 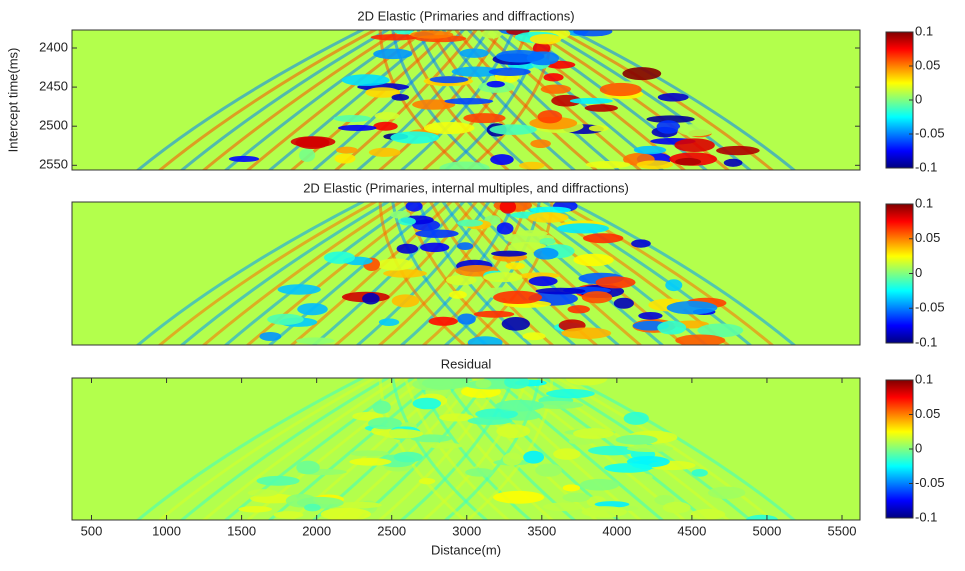 What do you see at coordinates (927, 237) in the screenshot?
I see `colorbar-tick-label: 0.05` at bounding box center [927, 237].